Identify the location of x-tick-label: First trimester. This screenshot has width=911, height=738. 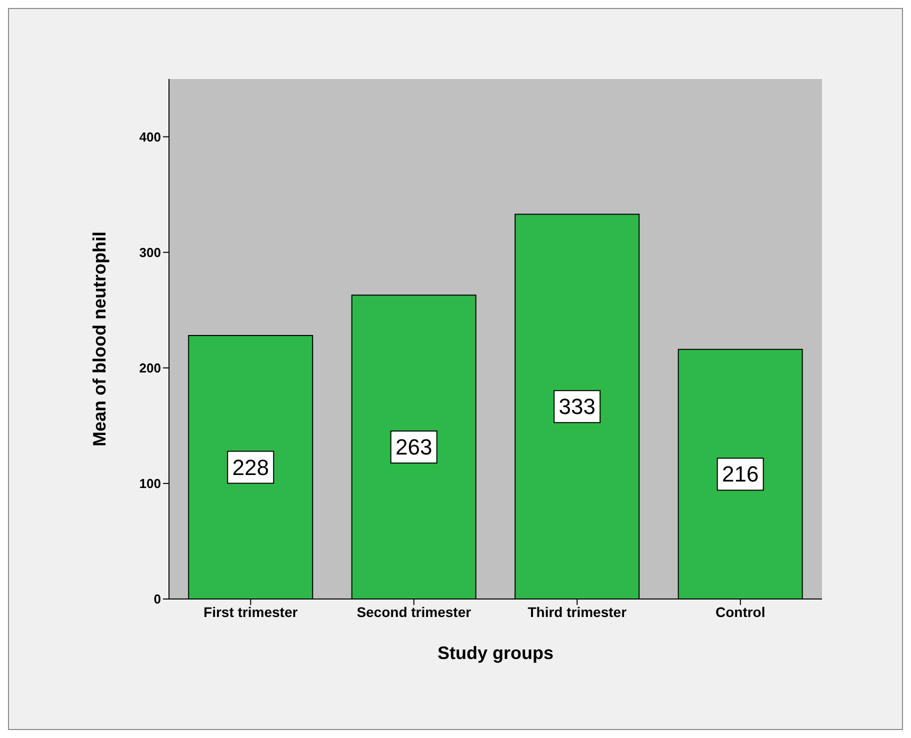
(251, 612).